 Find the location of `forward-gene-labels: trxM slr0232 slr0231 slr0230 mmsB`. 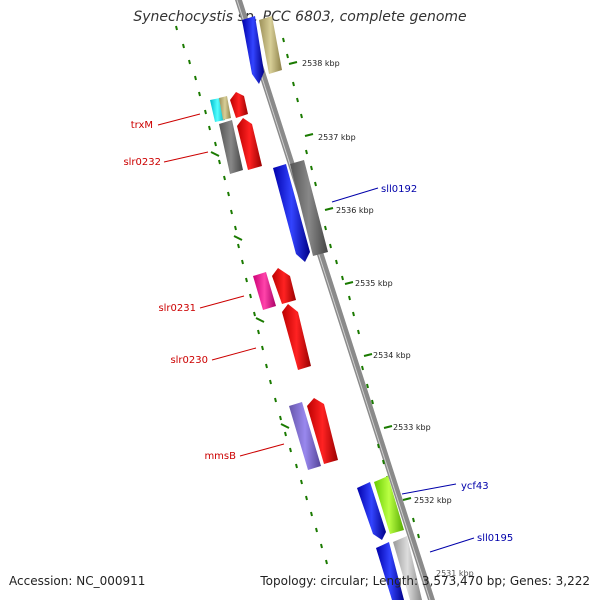

forward-gene-labels: trxM slr0232 slr0231 slr0230 mmsB is located at coordinates (179, 291).